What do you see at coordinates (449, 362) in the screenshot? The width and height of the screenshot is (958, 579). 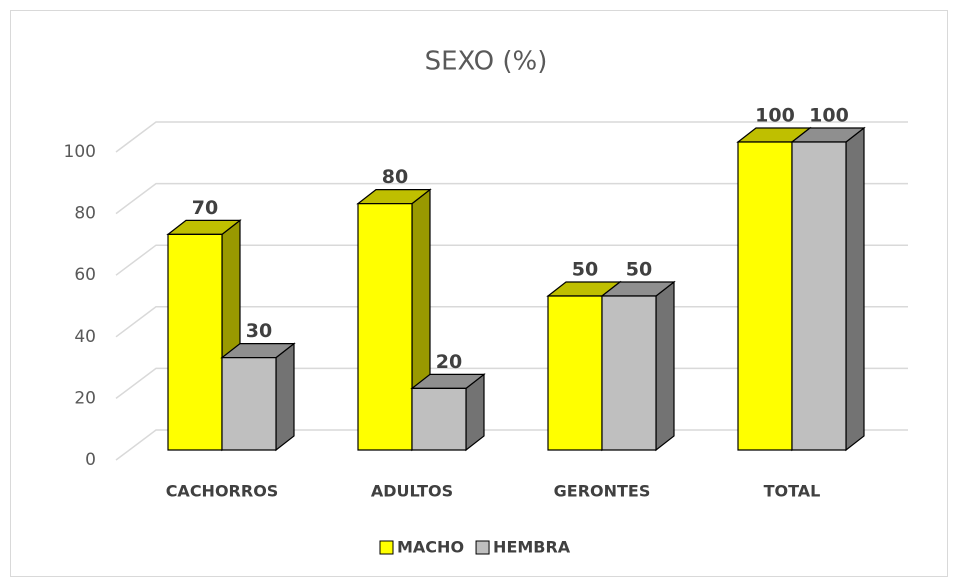 I see `data-label: 20` at bounding box center [449, 362].